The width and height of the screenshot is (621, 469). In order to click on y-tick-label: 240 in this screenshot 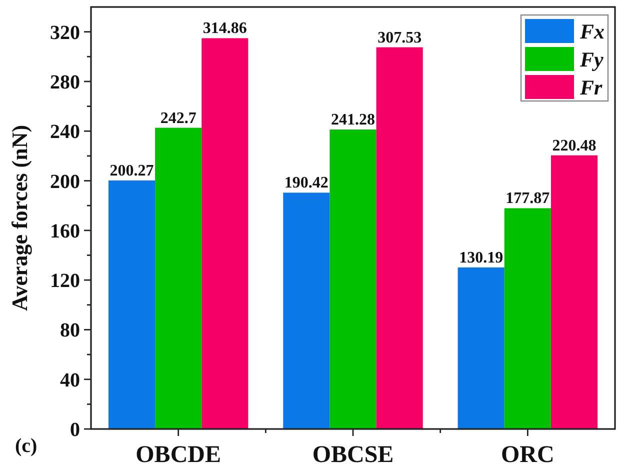, I will do `click(65, 132)`.